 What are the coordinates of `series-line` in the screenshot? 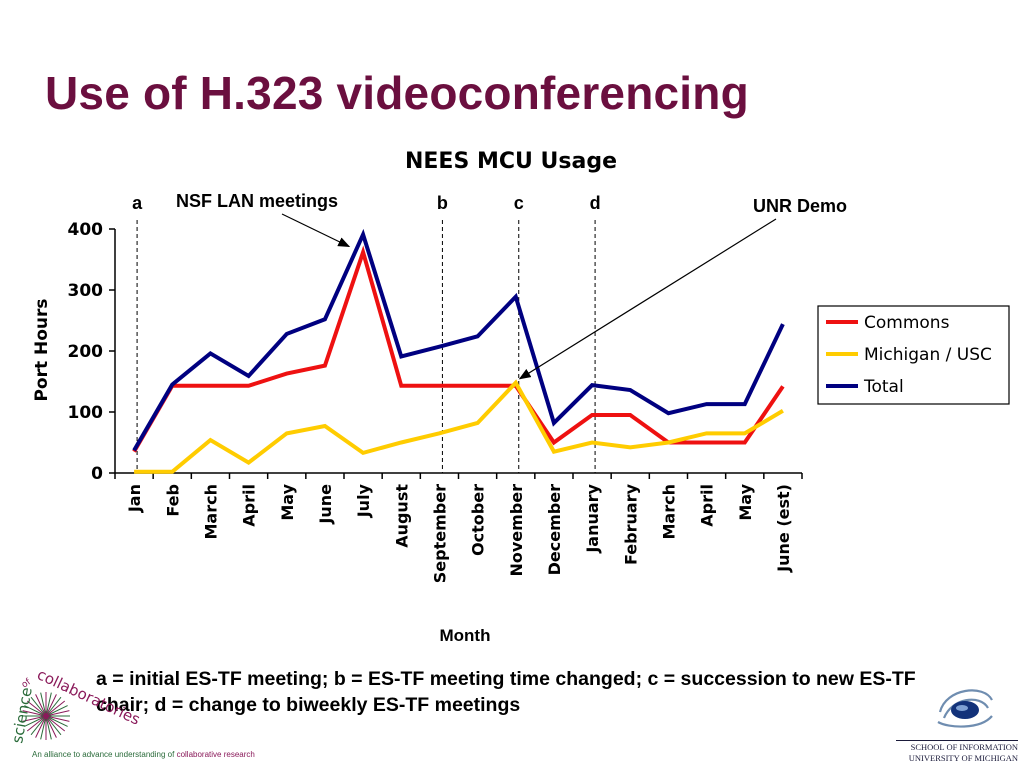 It's located at (459, 426).